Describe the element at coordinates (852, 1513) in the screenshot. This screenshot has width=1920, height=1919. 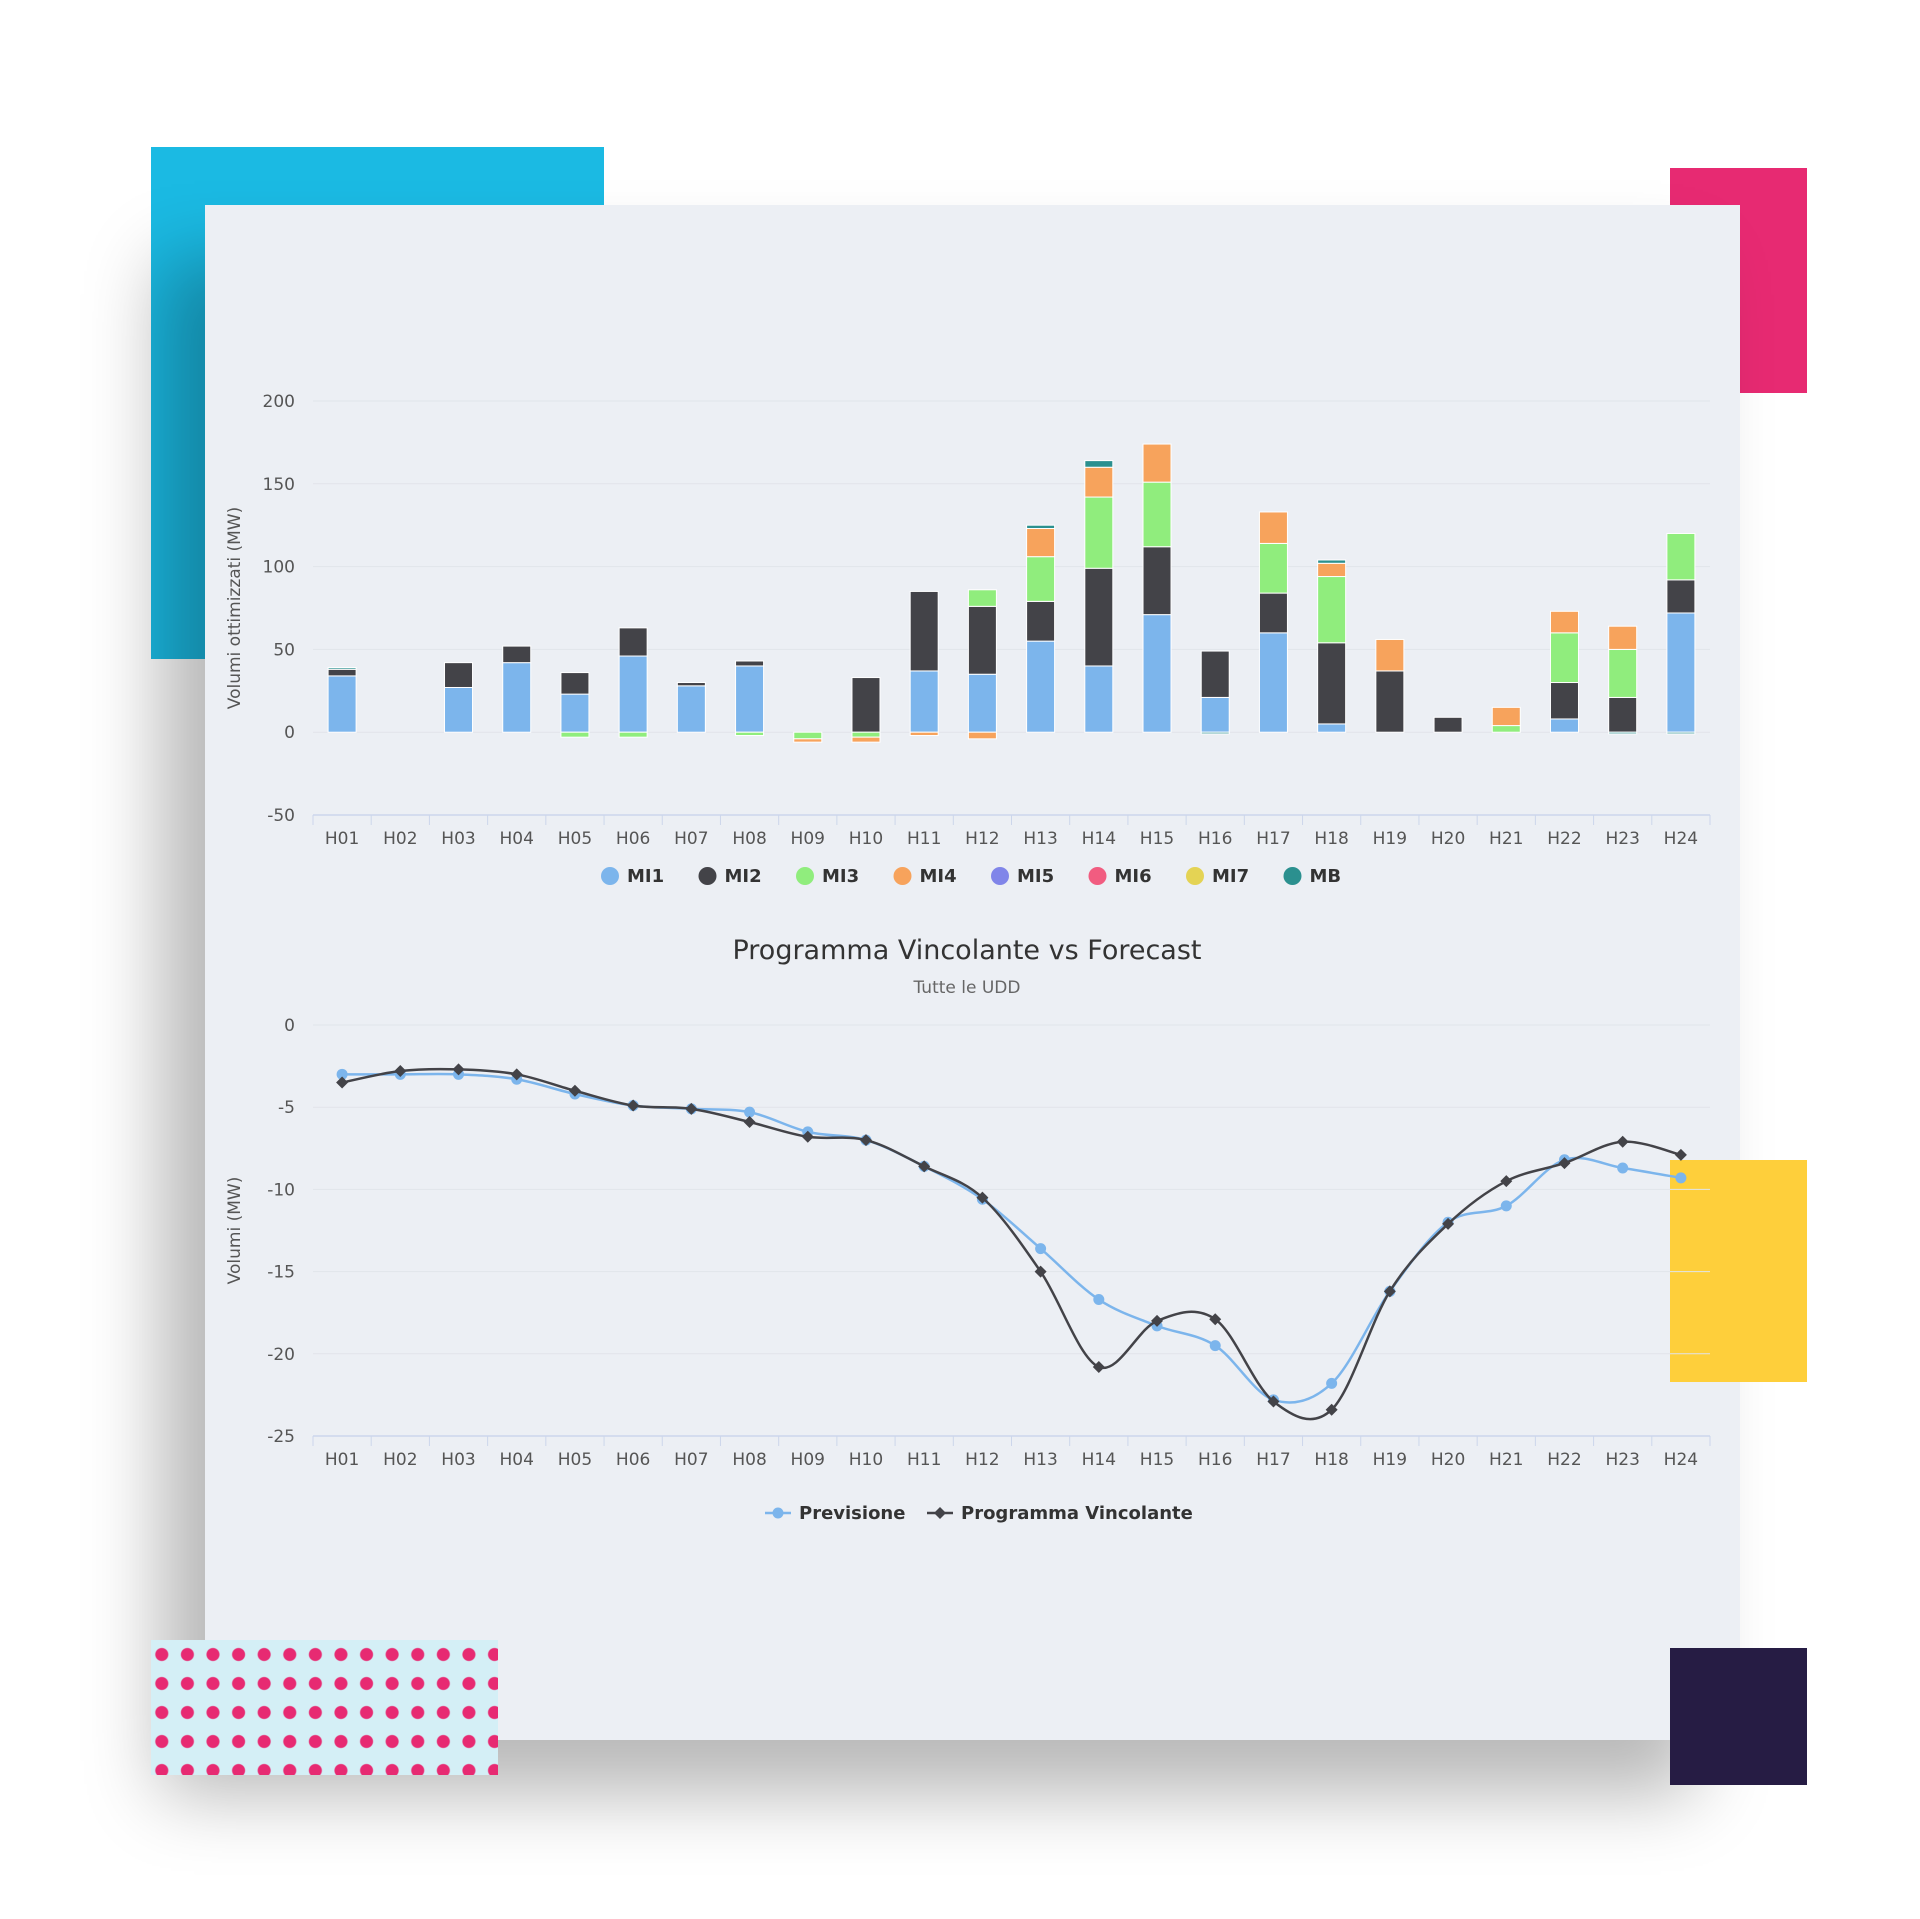
I see `legend-label-previsione: Previsione` at that location.